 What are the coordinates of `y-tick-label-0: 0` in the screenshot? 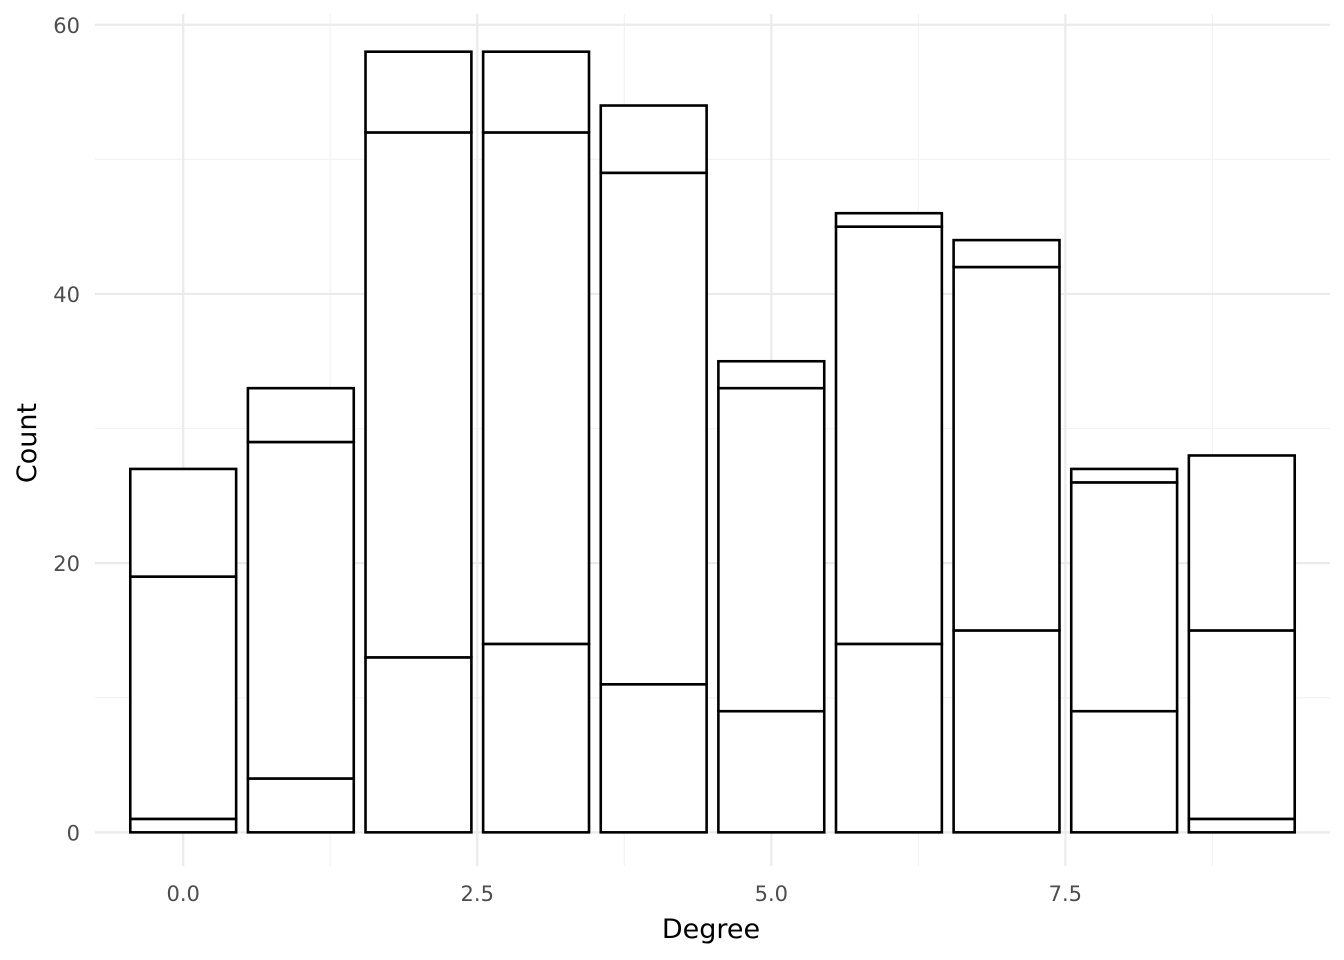 It's located at (73, 833).